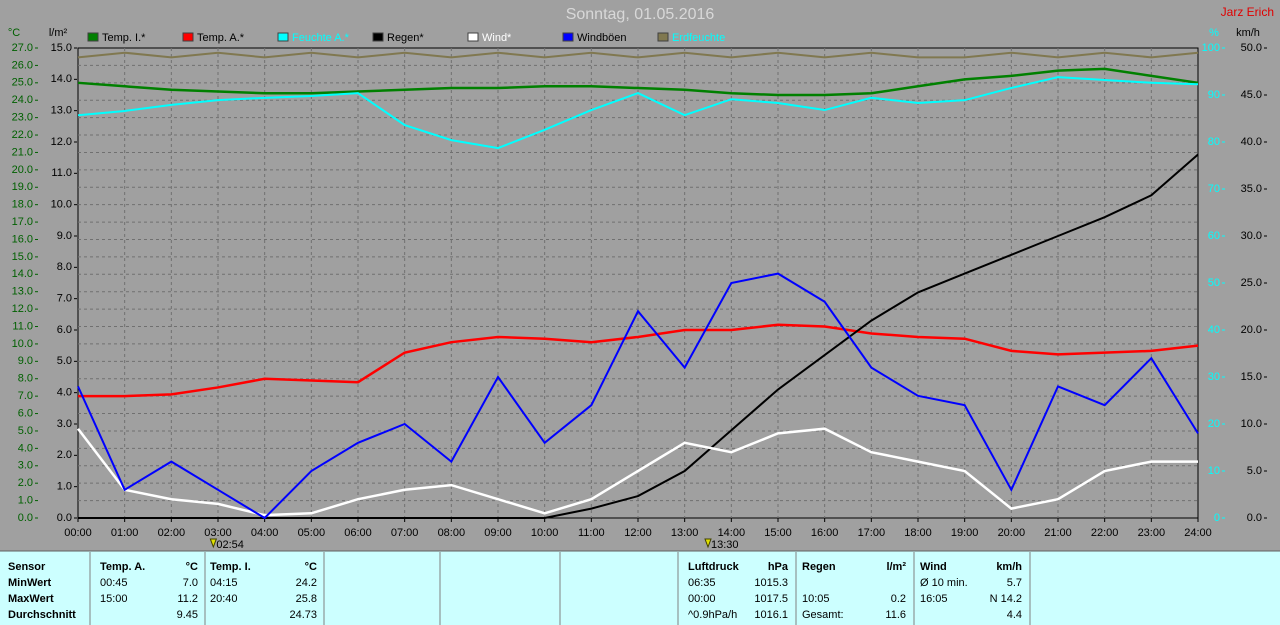 The width and height of the screenshot is (1280, 625). Describe the element at coordinates (1251, 48) in the screenshot. I see `y-tick-label: 50.0` at that location.